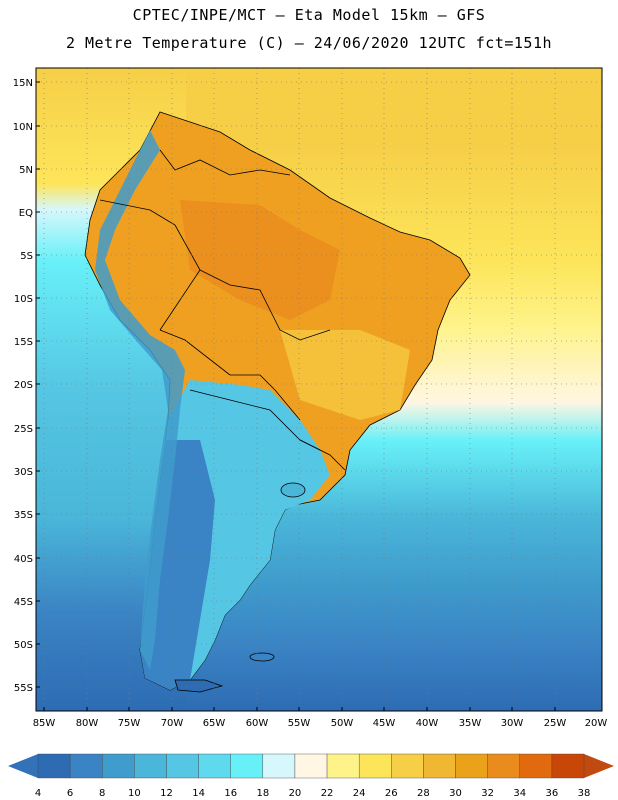 This screenshot has height=800, width=618. Describe the element at coordinates (23, 515) in the screenshot. I see `lat-label: 35S` at that location.